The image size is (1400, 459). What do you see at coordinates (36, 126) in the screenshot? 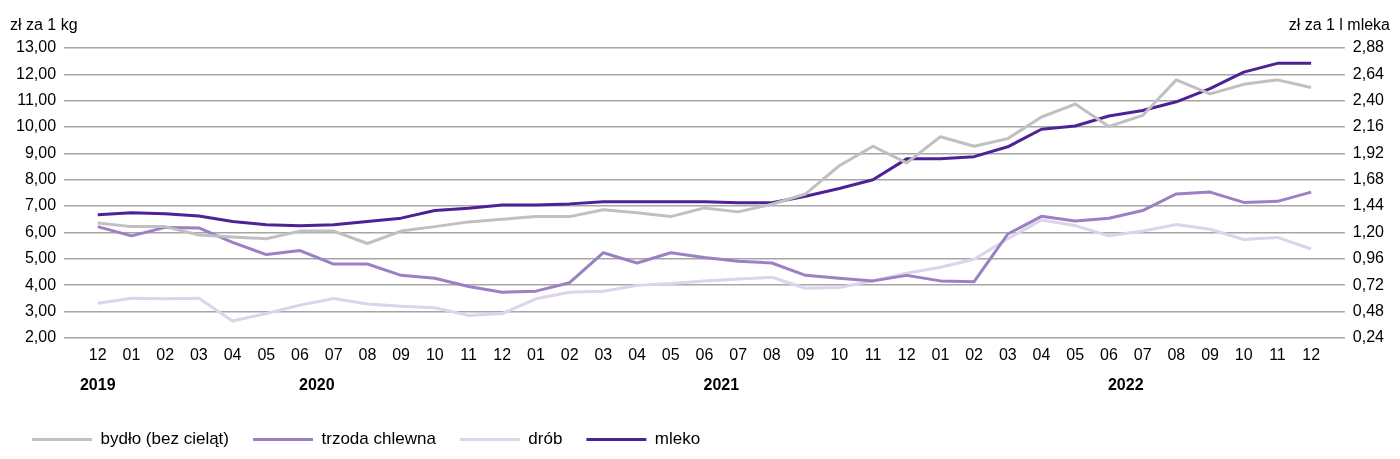
I see `y-tick-label: 10,00` at bounding box center [36, 126].